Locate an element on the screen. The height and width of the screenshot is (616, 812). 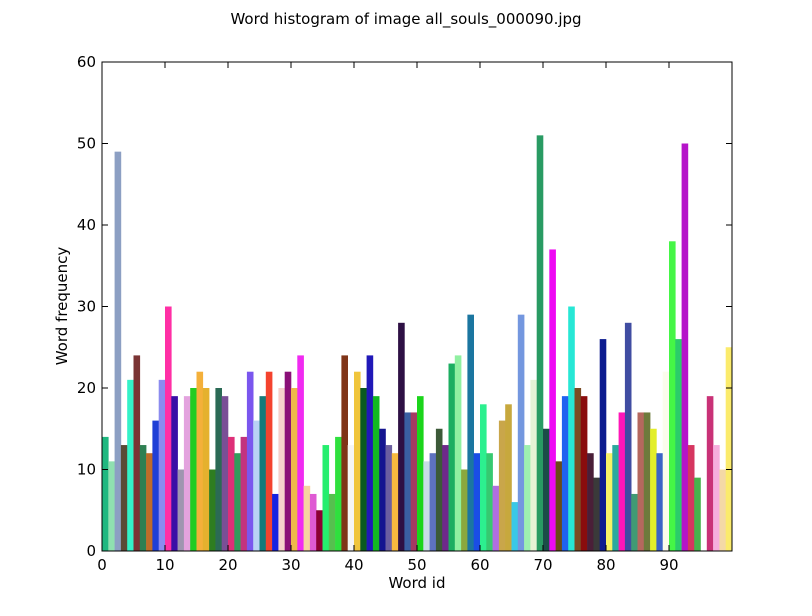
y-tick-label: 40 is located at coordinates (86, 225).